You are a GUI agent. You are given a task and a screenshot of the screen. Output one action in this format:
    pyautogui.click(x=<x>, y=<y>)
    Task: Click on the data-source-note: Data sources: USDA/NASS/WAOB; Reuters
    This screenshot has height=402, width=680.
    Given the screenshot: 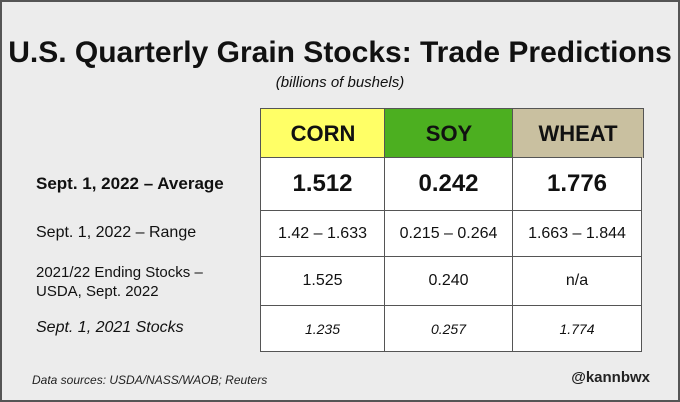 What is the action you would take?
    pyautogui.click(x=150, y=380)
    